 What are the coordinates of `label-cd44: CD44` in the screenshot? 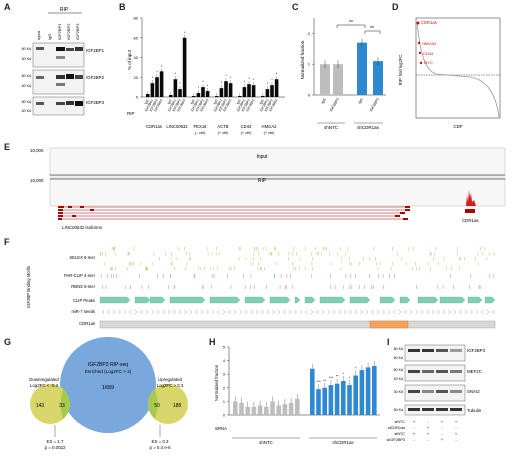 It's located at (428, 53).